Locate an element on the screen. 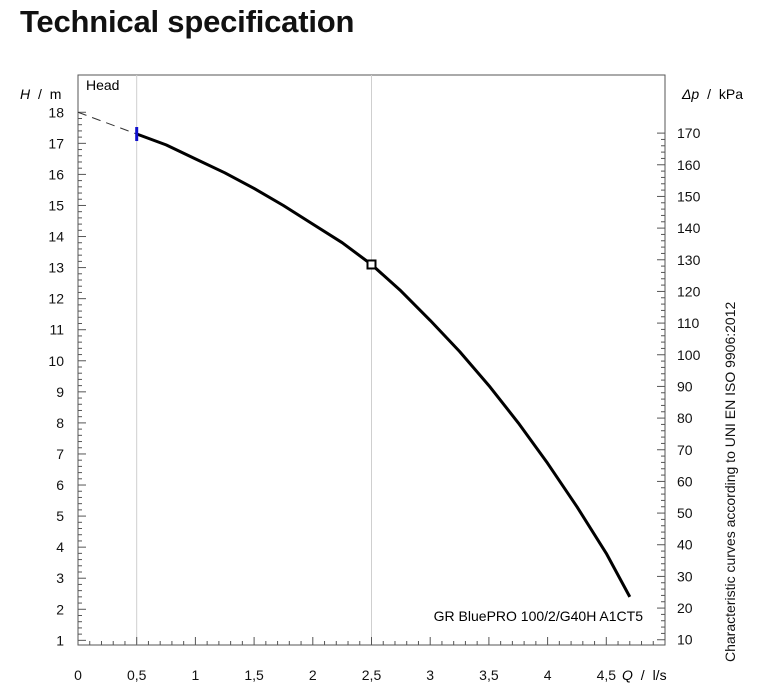 Image resolution: width=762 pixels, height=700 pixels. left-tick-label: 1 is located at coordinates (60, 640).